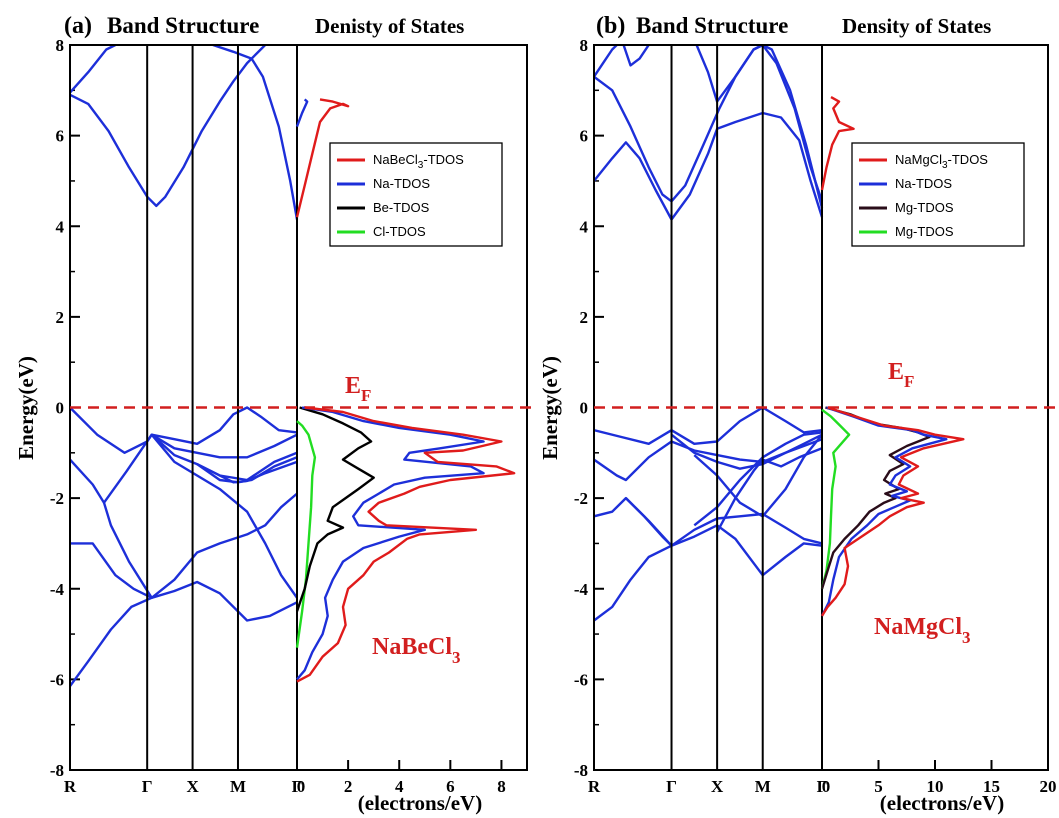 Image resolution: width=1059 pixels, height=818 pixels. Describe the element at coordinates (425, 778) in the screenshot. I see `dos-tick-labels-a: 2 4 6 8` at that location.